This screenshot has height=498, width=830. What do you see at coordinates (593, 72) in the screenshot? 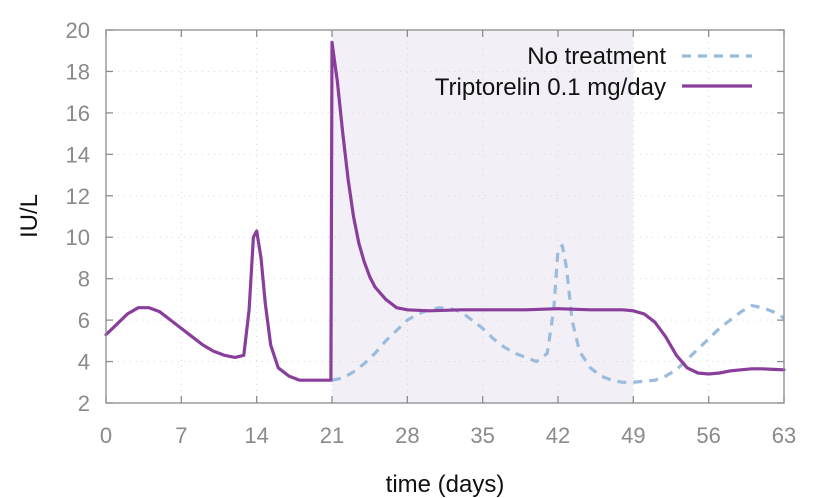
I see `legend: No treatment Triptorelin 0.1 mg/day` at bounding box center [593, 72].